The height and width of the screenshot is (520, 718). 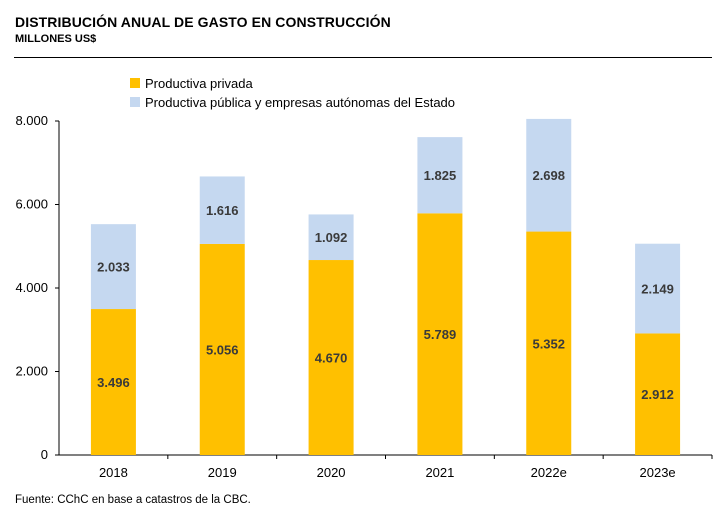 What do you see at coordinates (363, 57) in the screenshot?
I see `header-divider` at bounding box center [363, 57].